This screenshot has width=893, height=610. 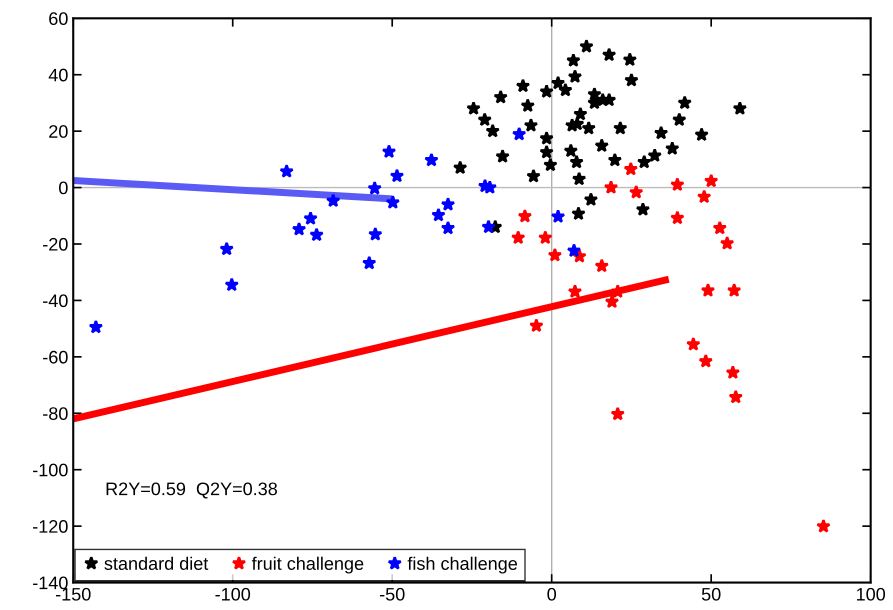 I want to click on x-tick-label: -100, so click(x=232, y=594).